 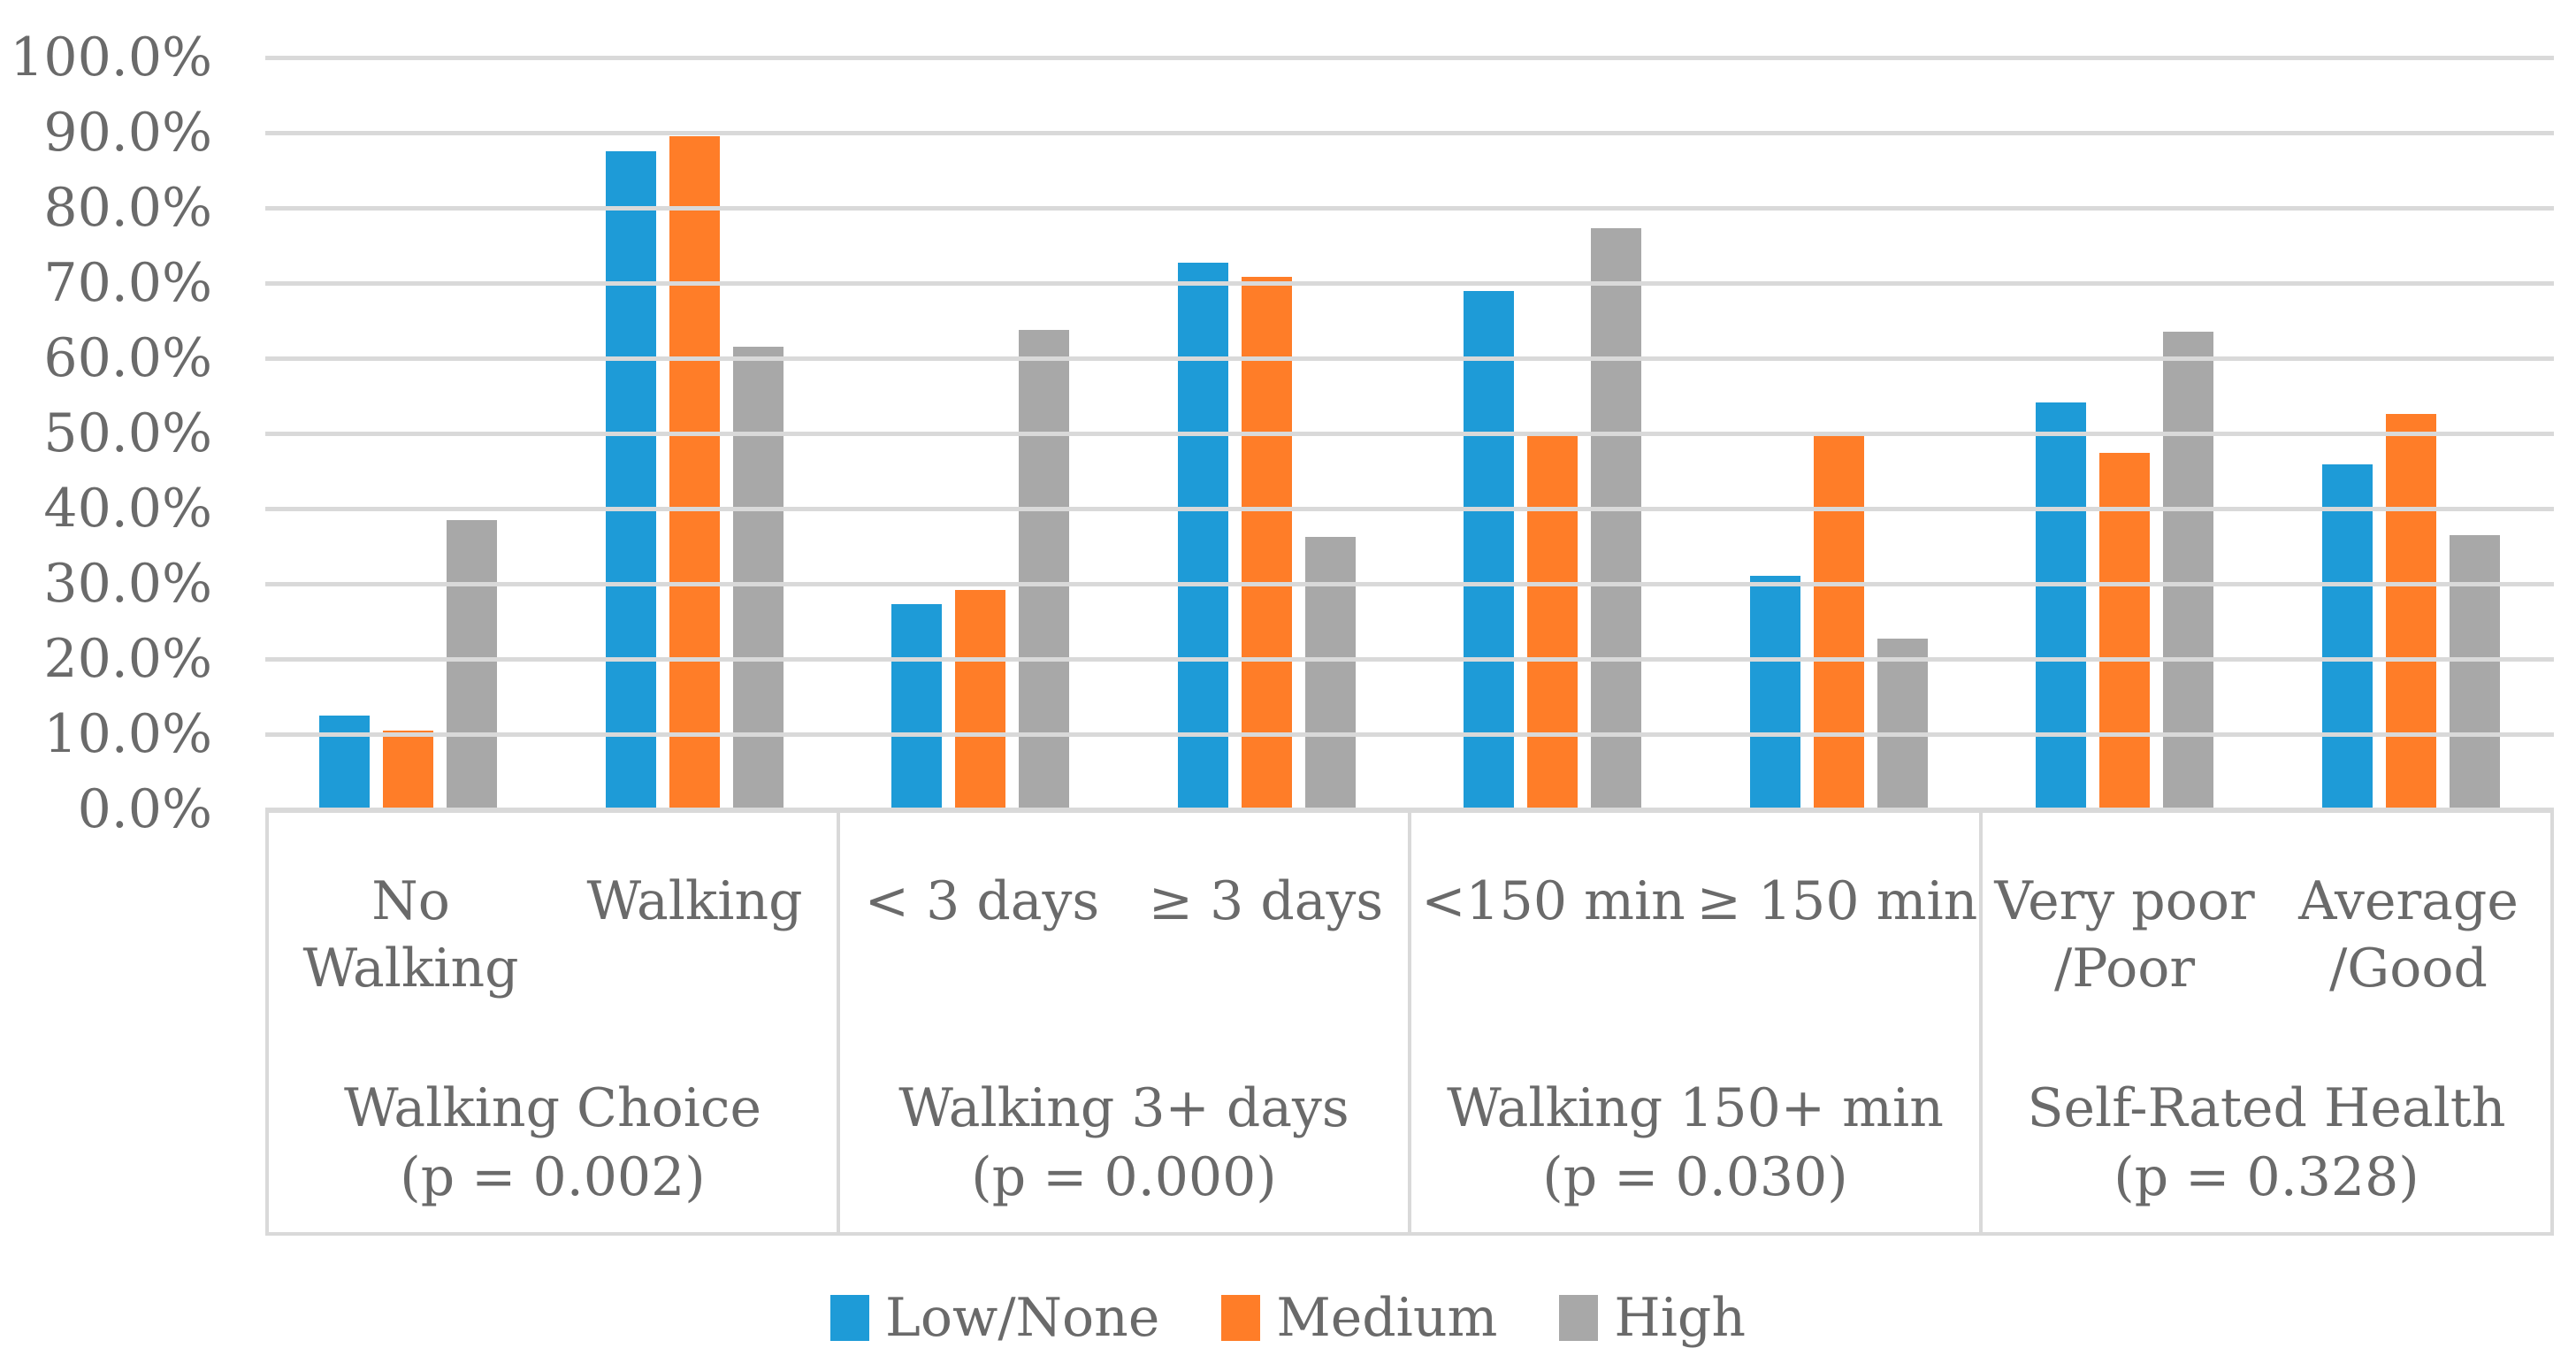 What do you see at coordinates (2408, 901) in the screenshot?
I see `subcategory-label-line: Average` at bounding box center [2408, 901].